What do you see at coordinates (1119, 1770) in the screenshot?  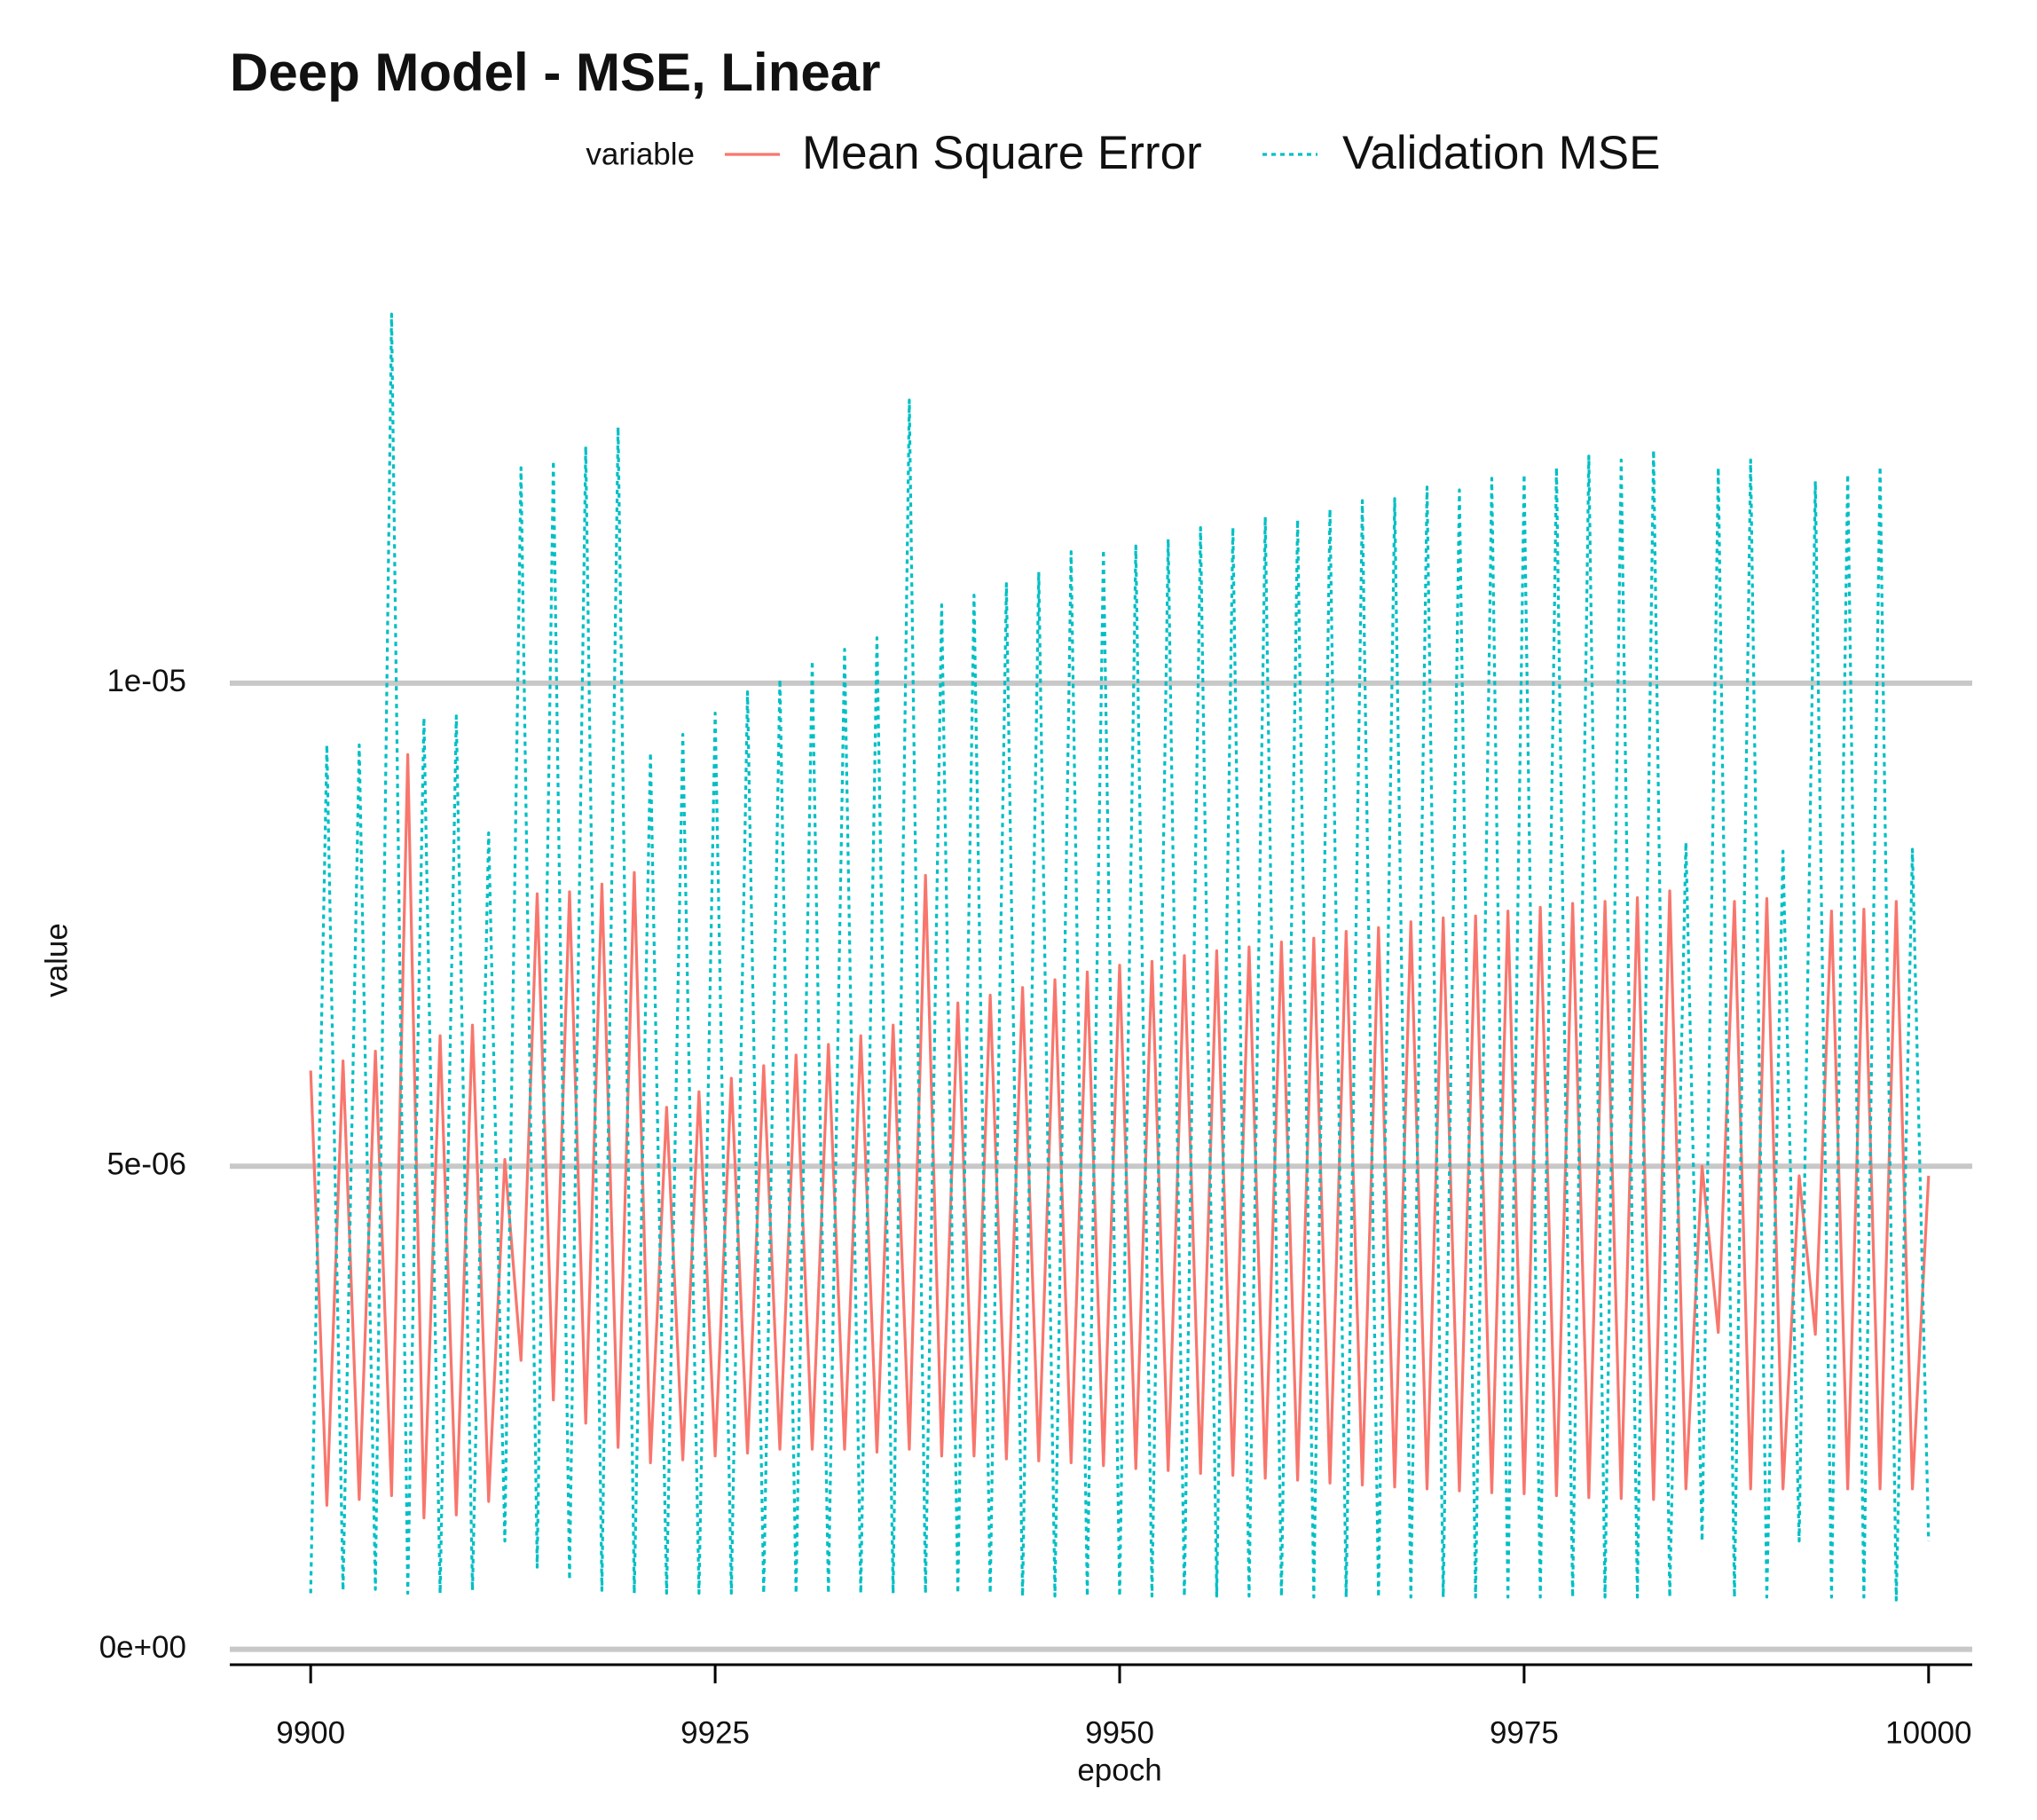 I see `x-axis-title: epoch` at bounding box center [1119, 1770].